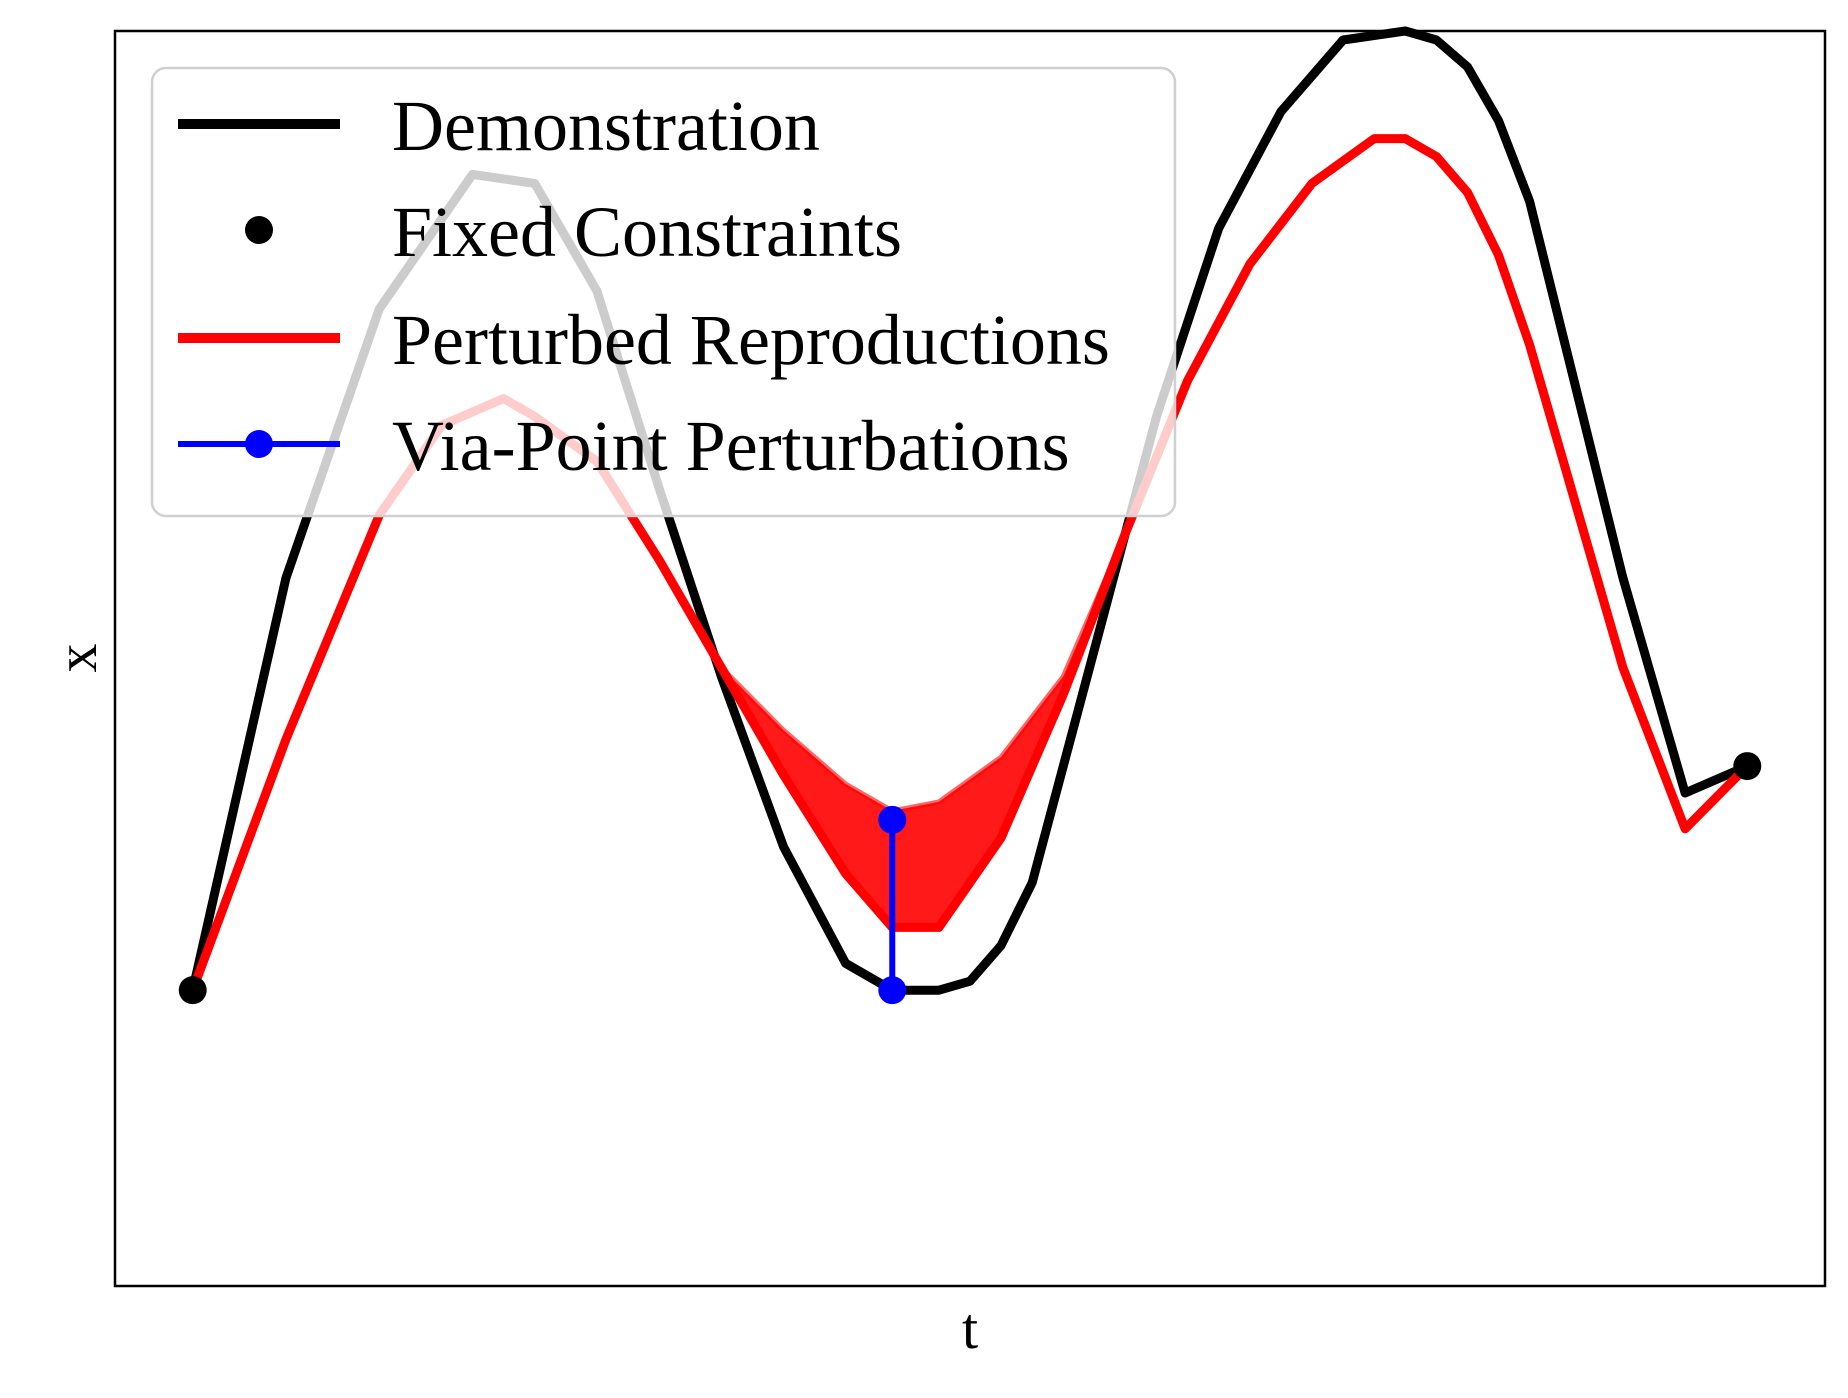  What do you see at coordinates (751, 340) in the screenshot?
I see `legend-label-perturbed-reproductions: Perturbed Reproductions` at bounding box center [751, 340].